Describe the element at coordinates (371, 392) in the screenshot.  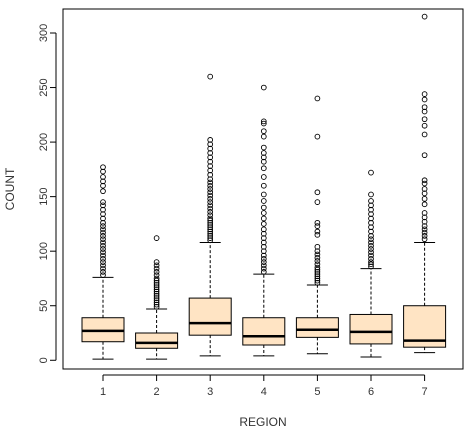
I see `x-tick-label: 6` at that location.